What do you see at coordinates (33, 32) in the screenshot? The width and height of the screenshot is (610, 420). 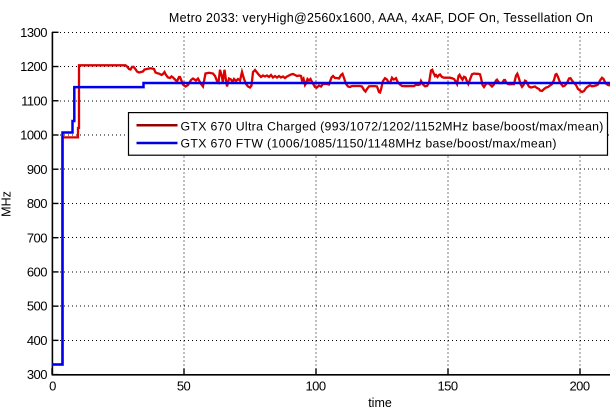 I see `svg-text: 1300` at bounding box center [33, 32].